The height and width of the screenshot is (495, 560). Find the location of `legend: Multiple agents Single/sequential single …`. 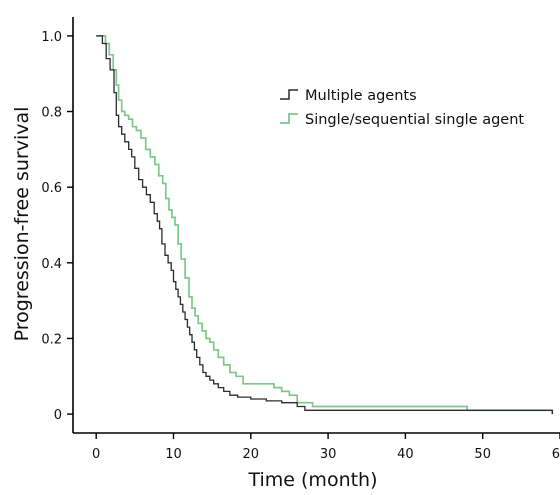

legend: Multiple agents Single/sequential single … is located at coordinates (402, 108).